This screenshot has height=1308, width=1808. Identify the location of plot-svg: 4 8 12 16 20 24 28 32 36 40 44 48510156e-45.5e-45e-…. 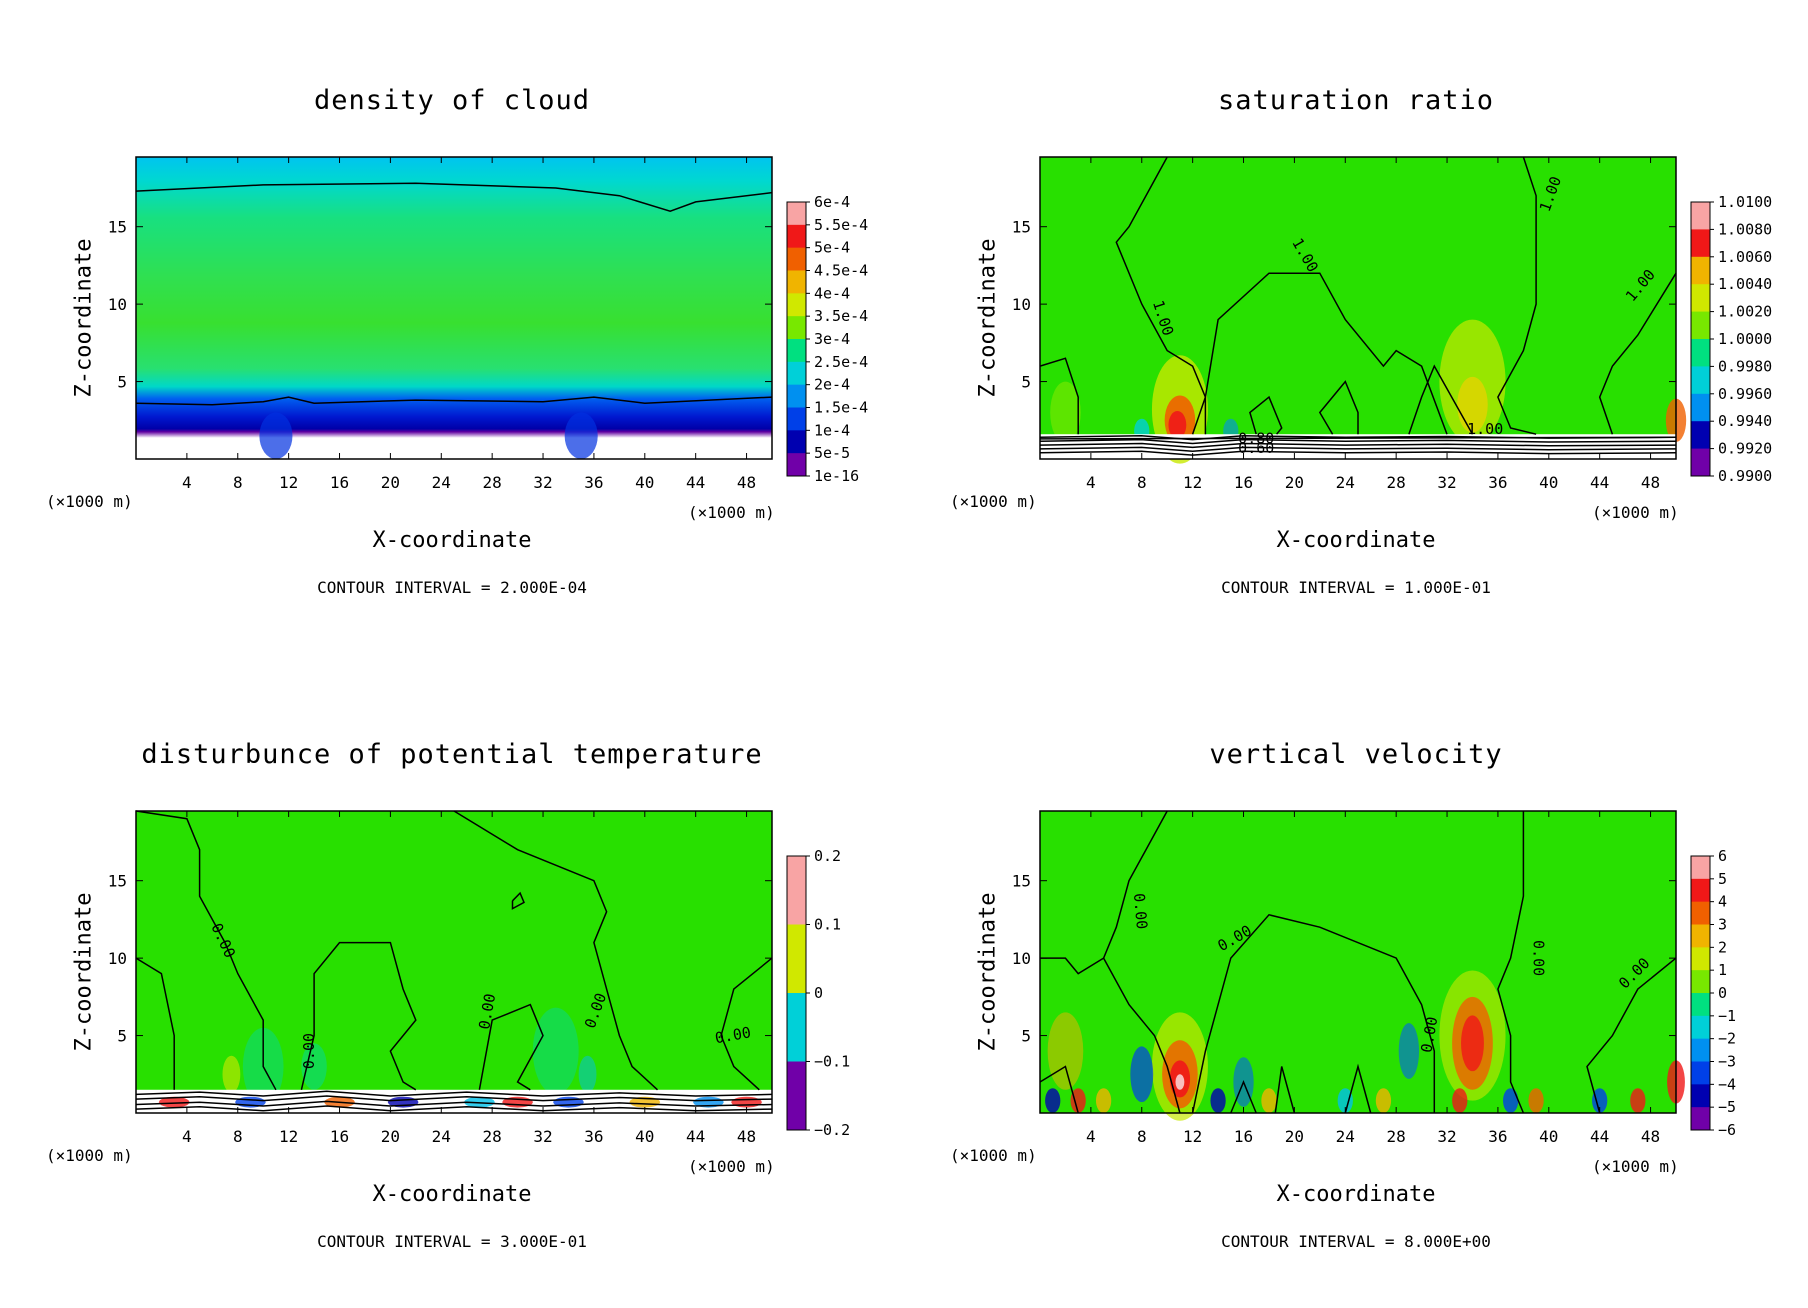
(488, 324).